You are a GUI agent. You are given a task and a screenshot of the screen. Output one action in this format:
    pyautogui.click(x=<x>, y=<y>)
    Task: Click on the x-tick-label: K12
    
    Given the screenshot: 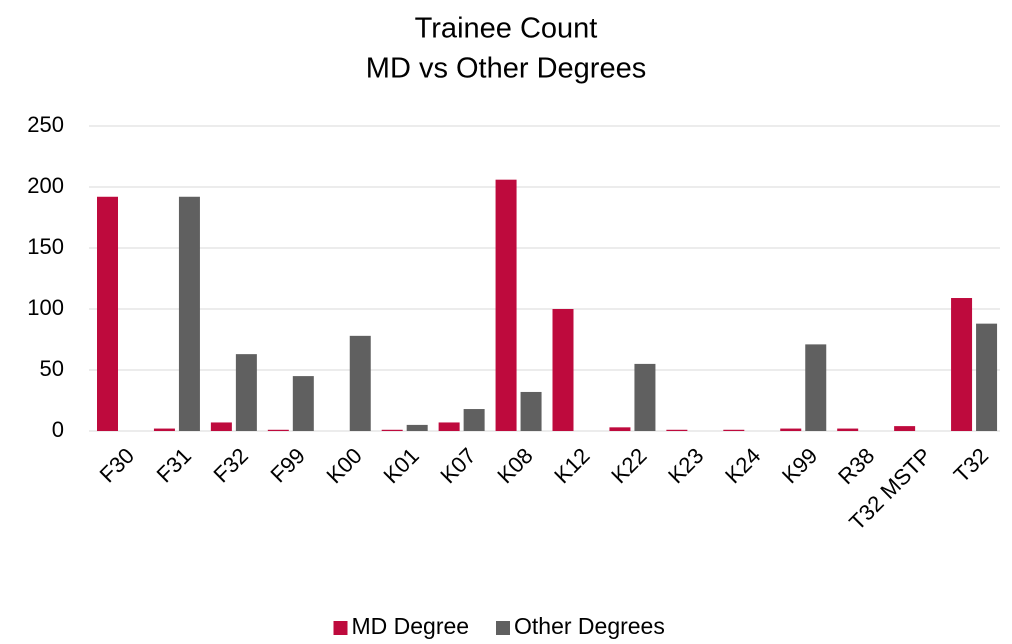 What is the action you would take?
    pyautogui.click(x=571, y=465)
    